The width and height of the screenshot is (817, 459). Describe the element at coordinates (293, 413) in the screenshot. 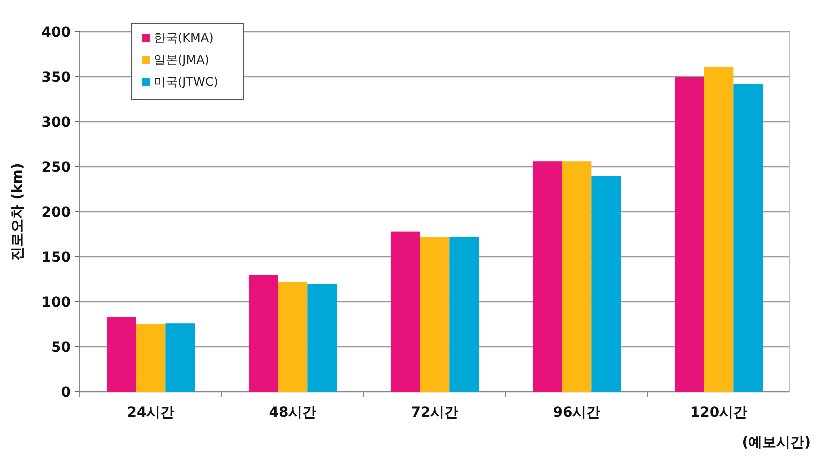

I see `x-tick-label: 48시간` at that location.